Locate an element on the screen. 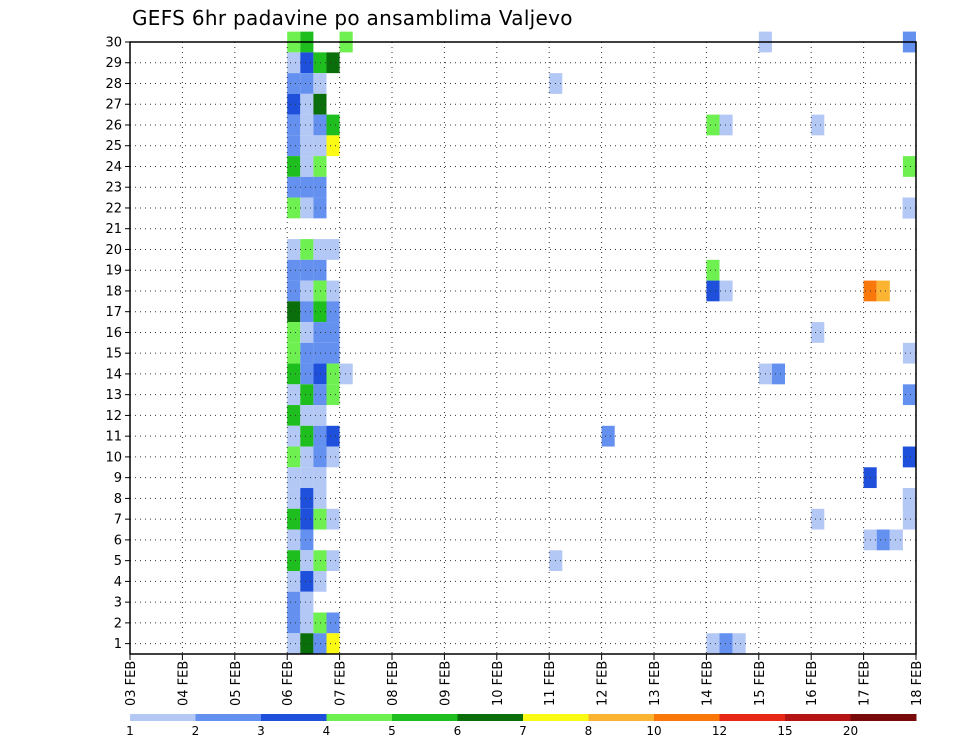  x-tick-label: 17 FEB is located at coordinates (865, 683).